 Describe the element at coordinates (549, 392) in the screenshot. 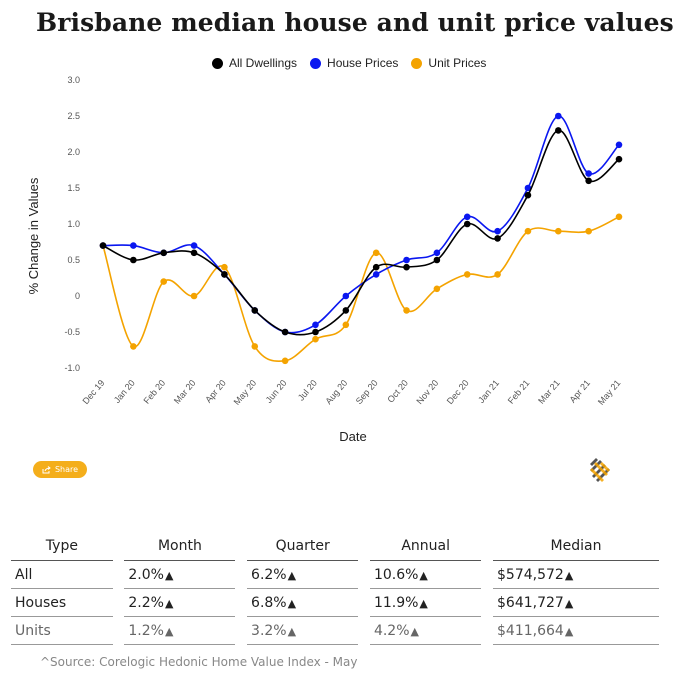

I see `x-tick-label: Mar 21` at that location.